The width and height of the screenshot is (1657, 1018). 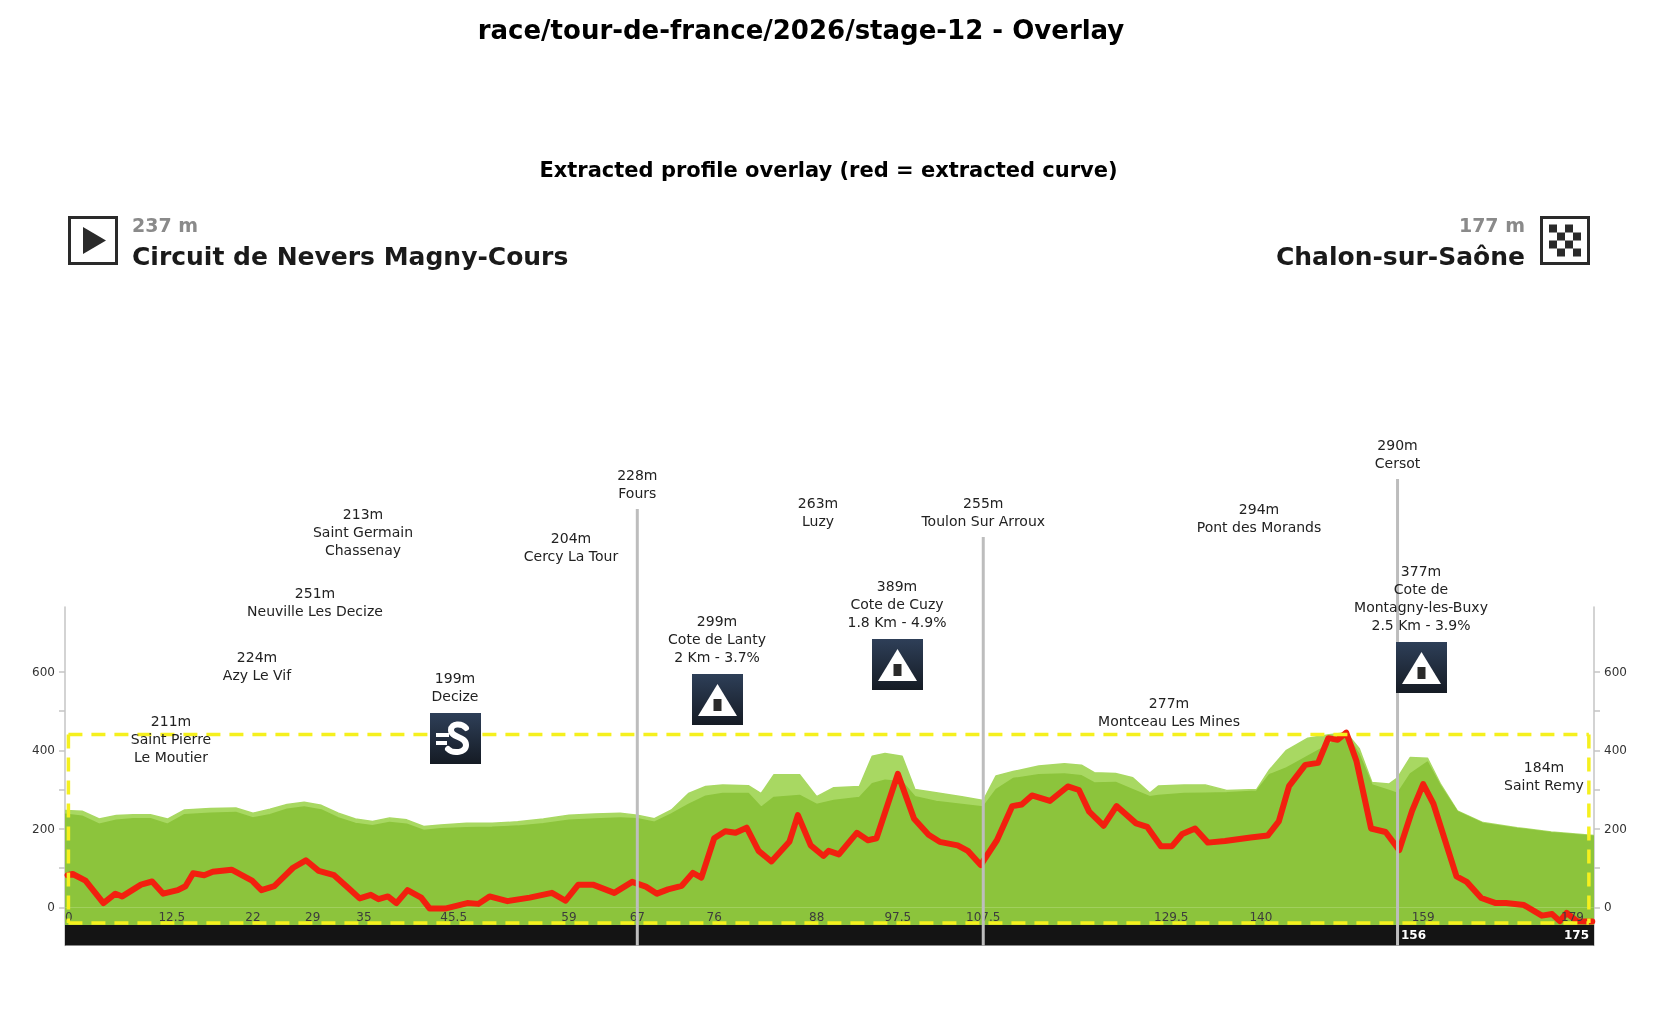 I want to click on y2-tick-label: 400, so click(x=1615, y=750).